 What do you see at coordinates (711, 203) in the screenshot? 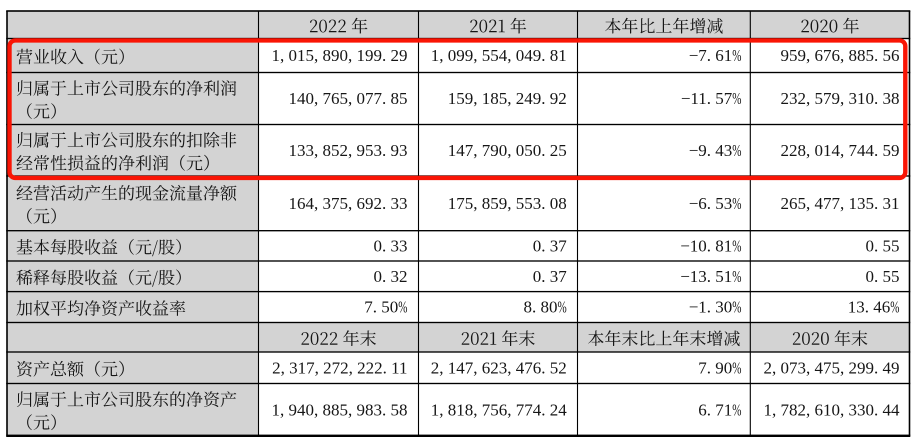
I see `svg-text: −6. 53` at bounding box center [711, 203].